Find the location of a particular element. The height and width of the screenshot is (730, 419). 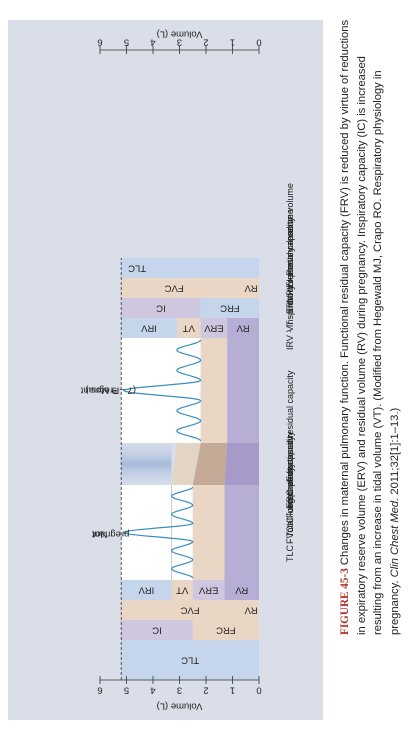

np-label-vt: VT is located at coordinates (182, 589).